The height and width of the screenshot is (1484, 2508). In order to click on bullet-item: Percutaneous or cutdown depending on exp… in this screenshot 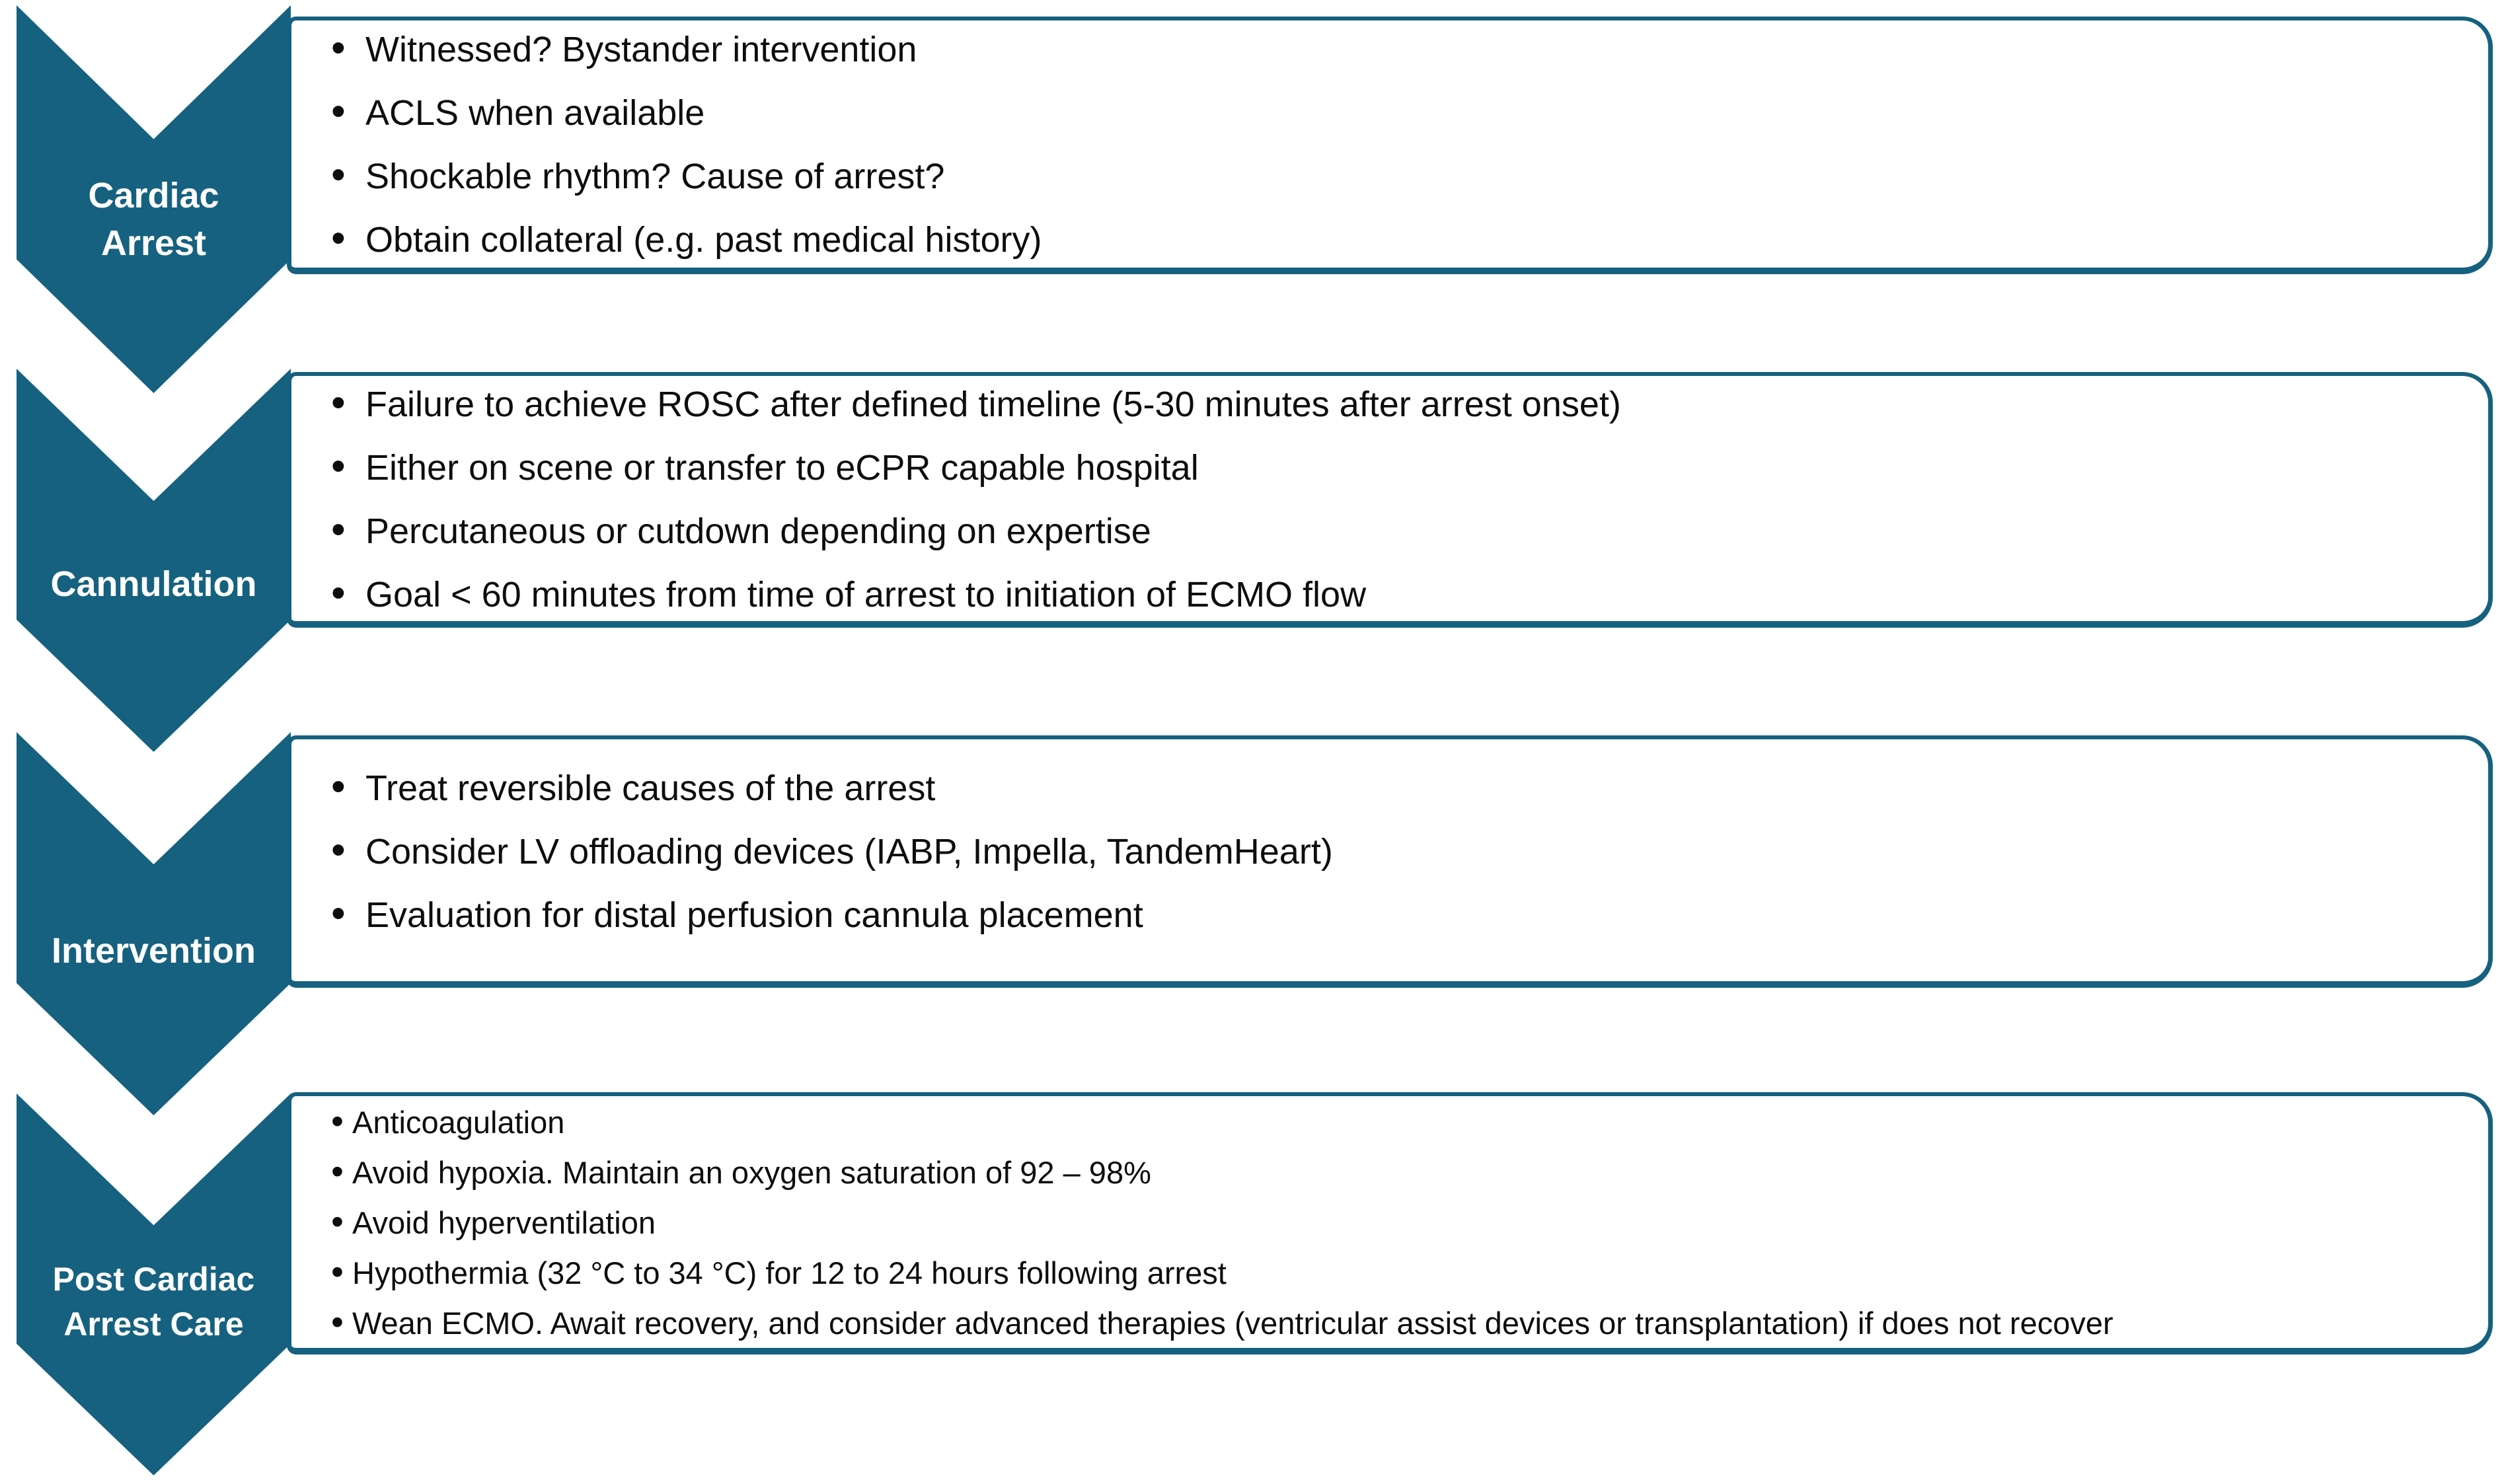, I will do `click(1399, 530)`.